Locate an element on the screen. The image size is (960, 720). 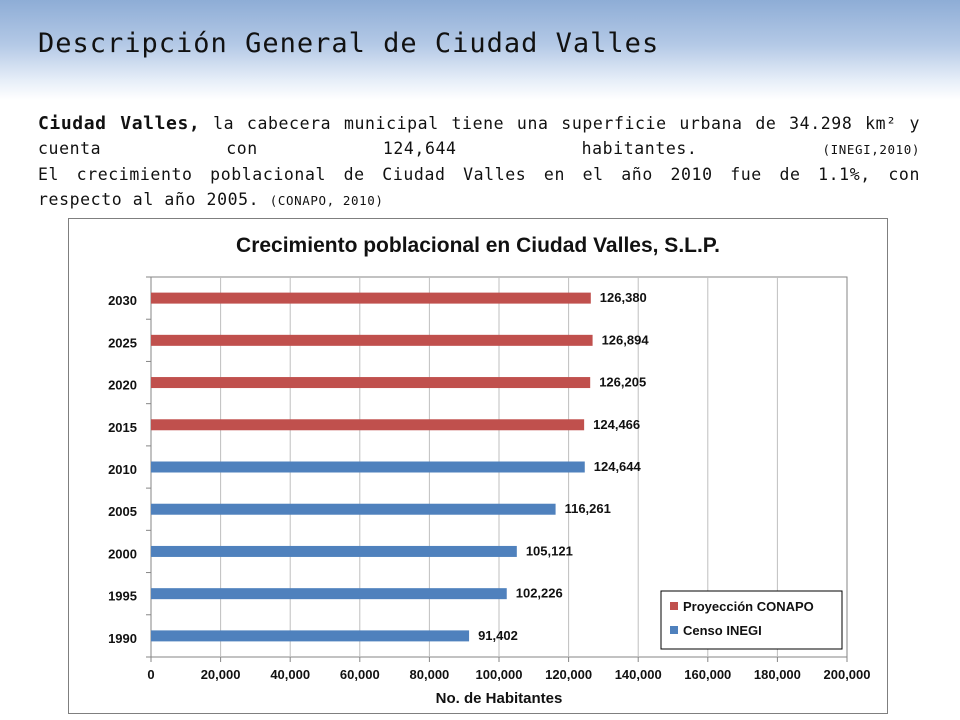
x-tick-label: 160,000 is located at coordinates (707, 674).